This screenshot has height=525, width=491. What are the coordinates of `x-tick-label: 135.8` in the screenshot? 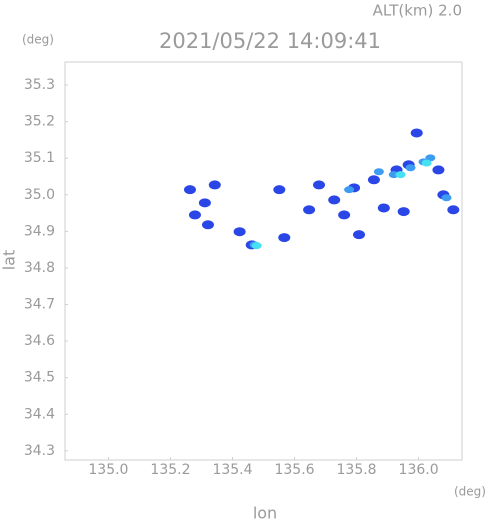 It's located at (357, 470).